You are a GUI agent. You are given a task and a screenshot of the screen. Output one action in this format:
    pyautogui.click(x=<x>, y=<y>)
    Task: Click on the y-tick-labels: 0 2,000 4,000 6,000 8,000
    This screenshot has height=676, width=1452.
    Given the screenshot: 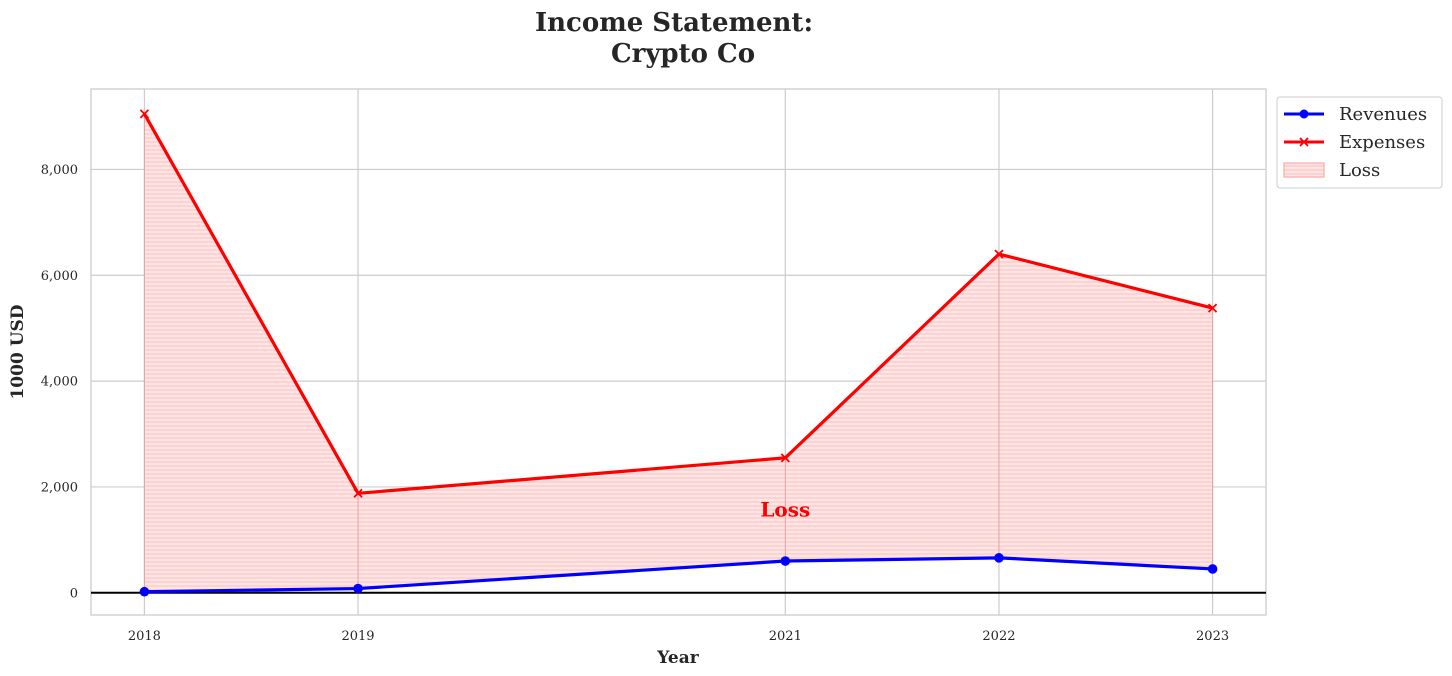 What is the action you would take?
    pyautogui.click(x=59, y=382)
    